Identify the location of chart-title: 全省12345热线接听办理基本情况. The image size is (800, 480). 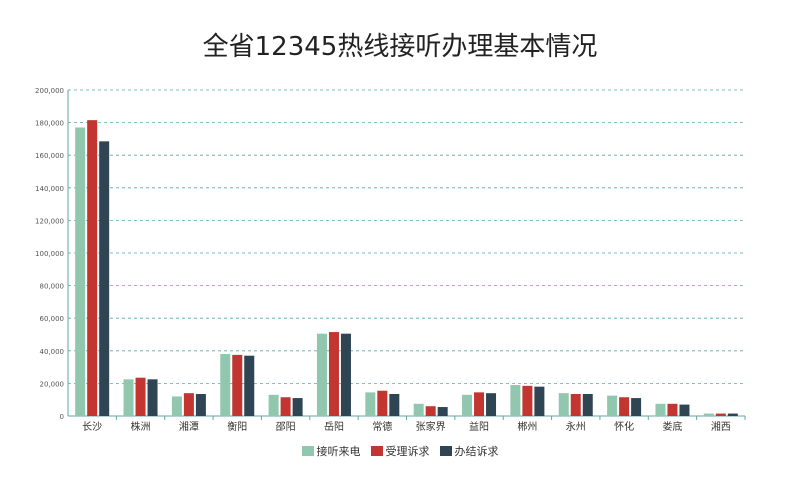
(400, 47).